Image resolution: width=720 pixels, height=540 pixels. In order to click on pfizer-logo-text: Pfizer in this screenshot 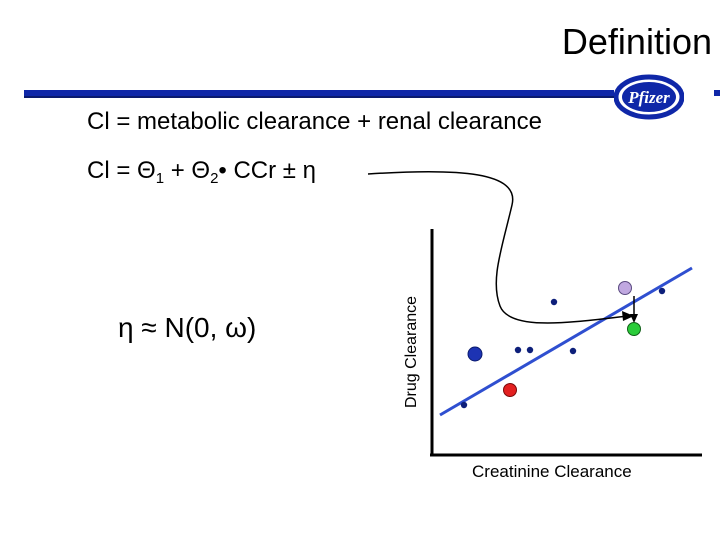, I will do `click(648, 97)`.